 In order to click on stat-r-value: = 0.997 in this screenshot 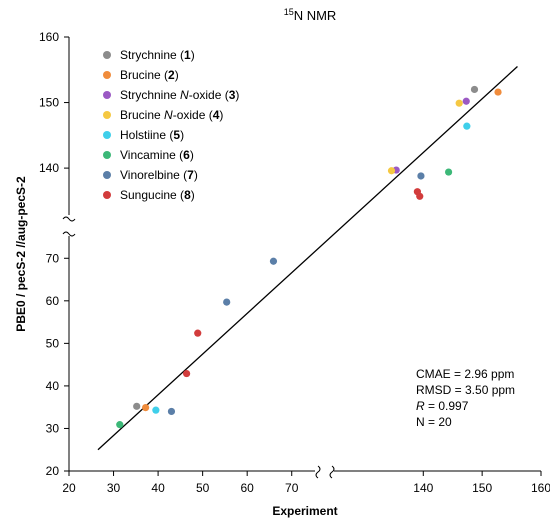, I will do `click(447, 406)`.